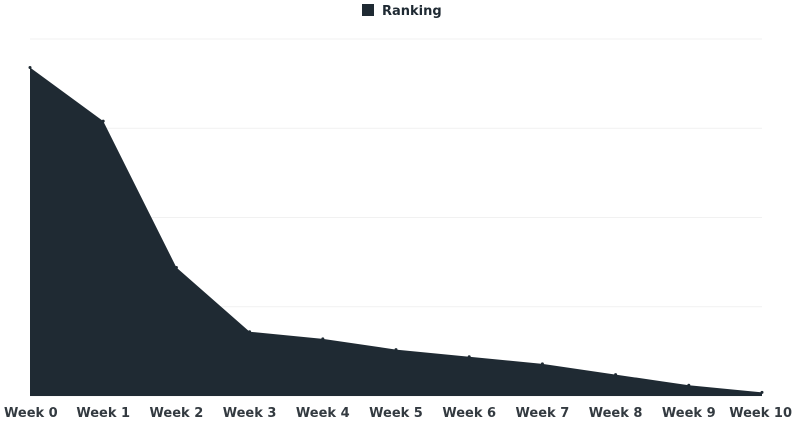 The height and width of the screenshot is (427, 798). I want to click on x-tick-label: Week 8, so click(616, 413).